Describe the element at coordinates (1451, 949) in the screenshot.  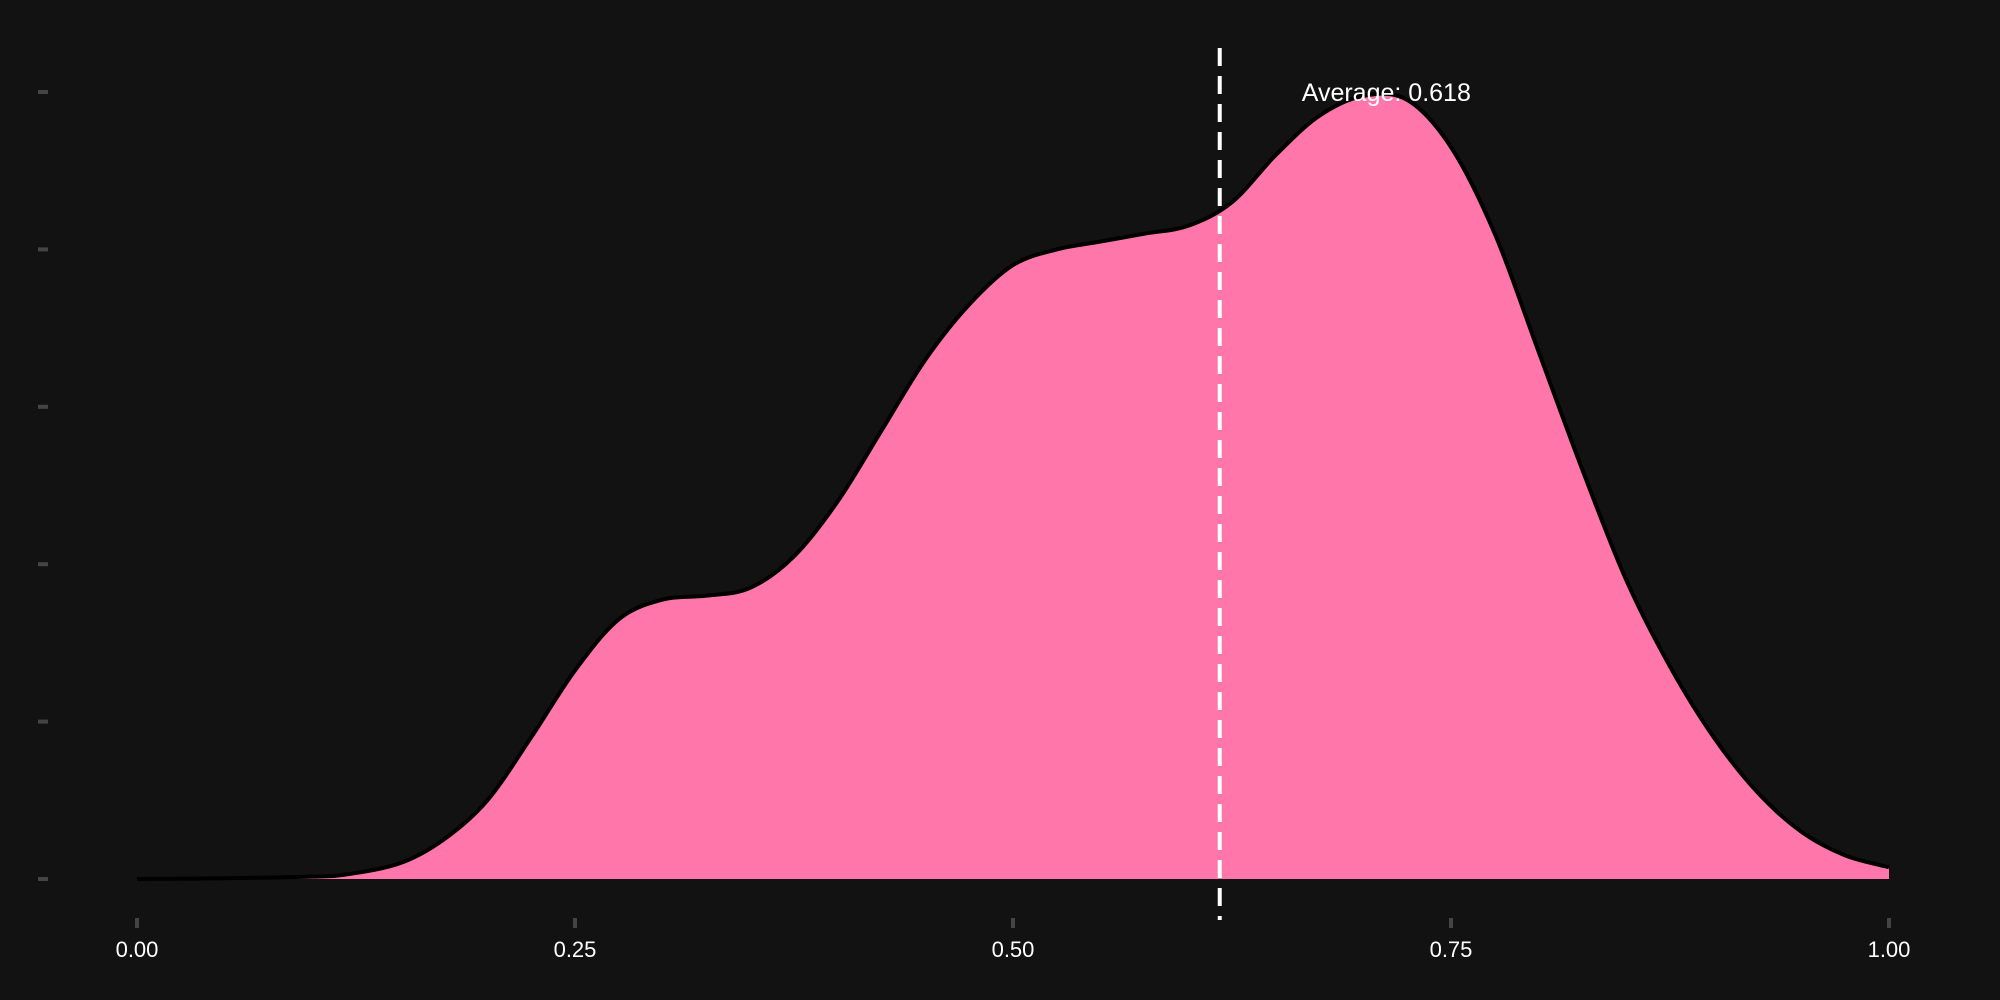
I see `x-tick-label-3: 0.75` at that location.